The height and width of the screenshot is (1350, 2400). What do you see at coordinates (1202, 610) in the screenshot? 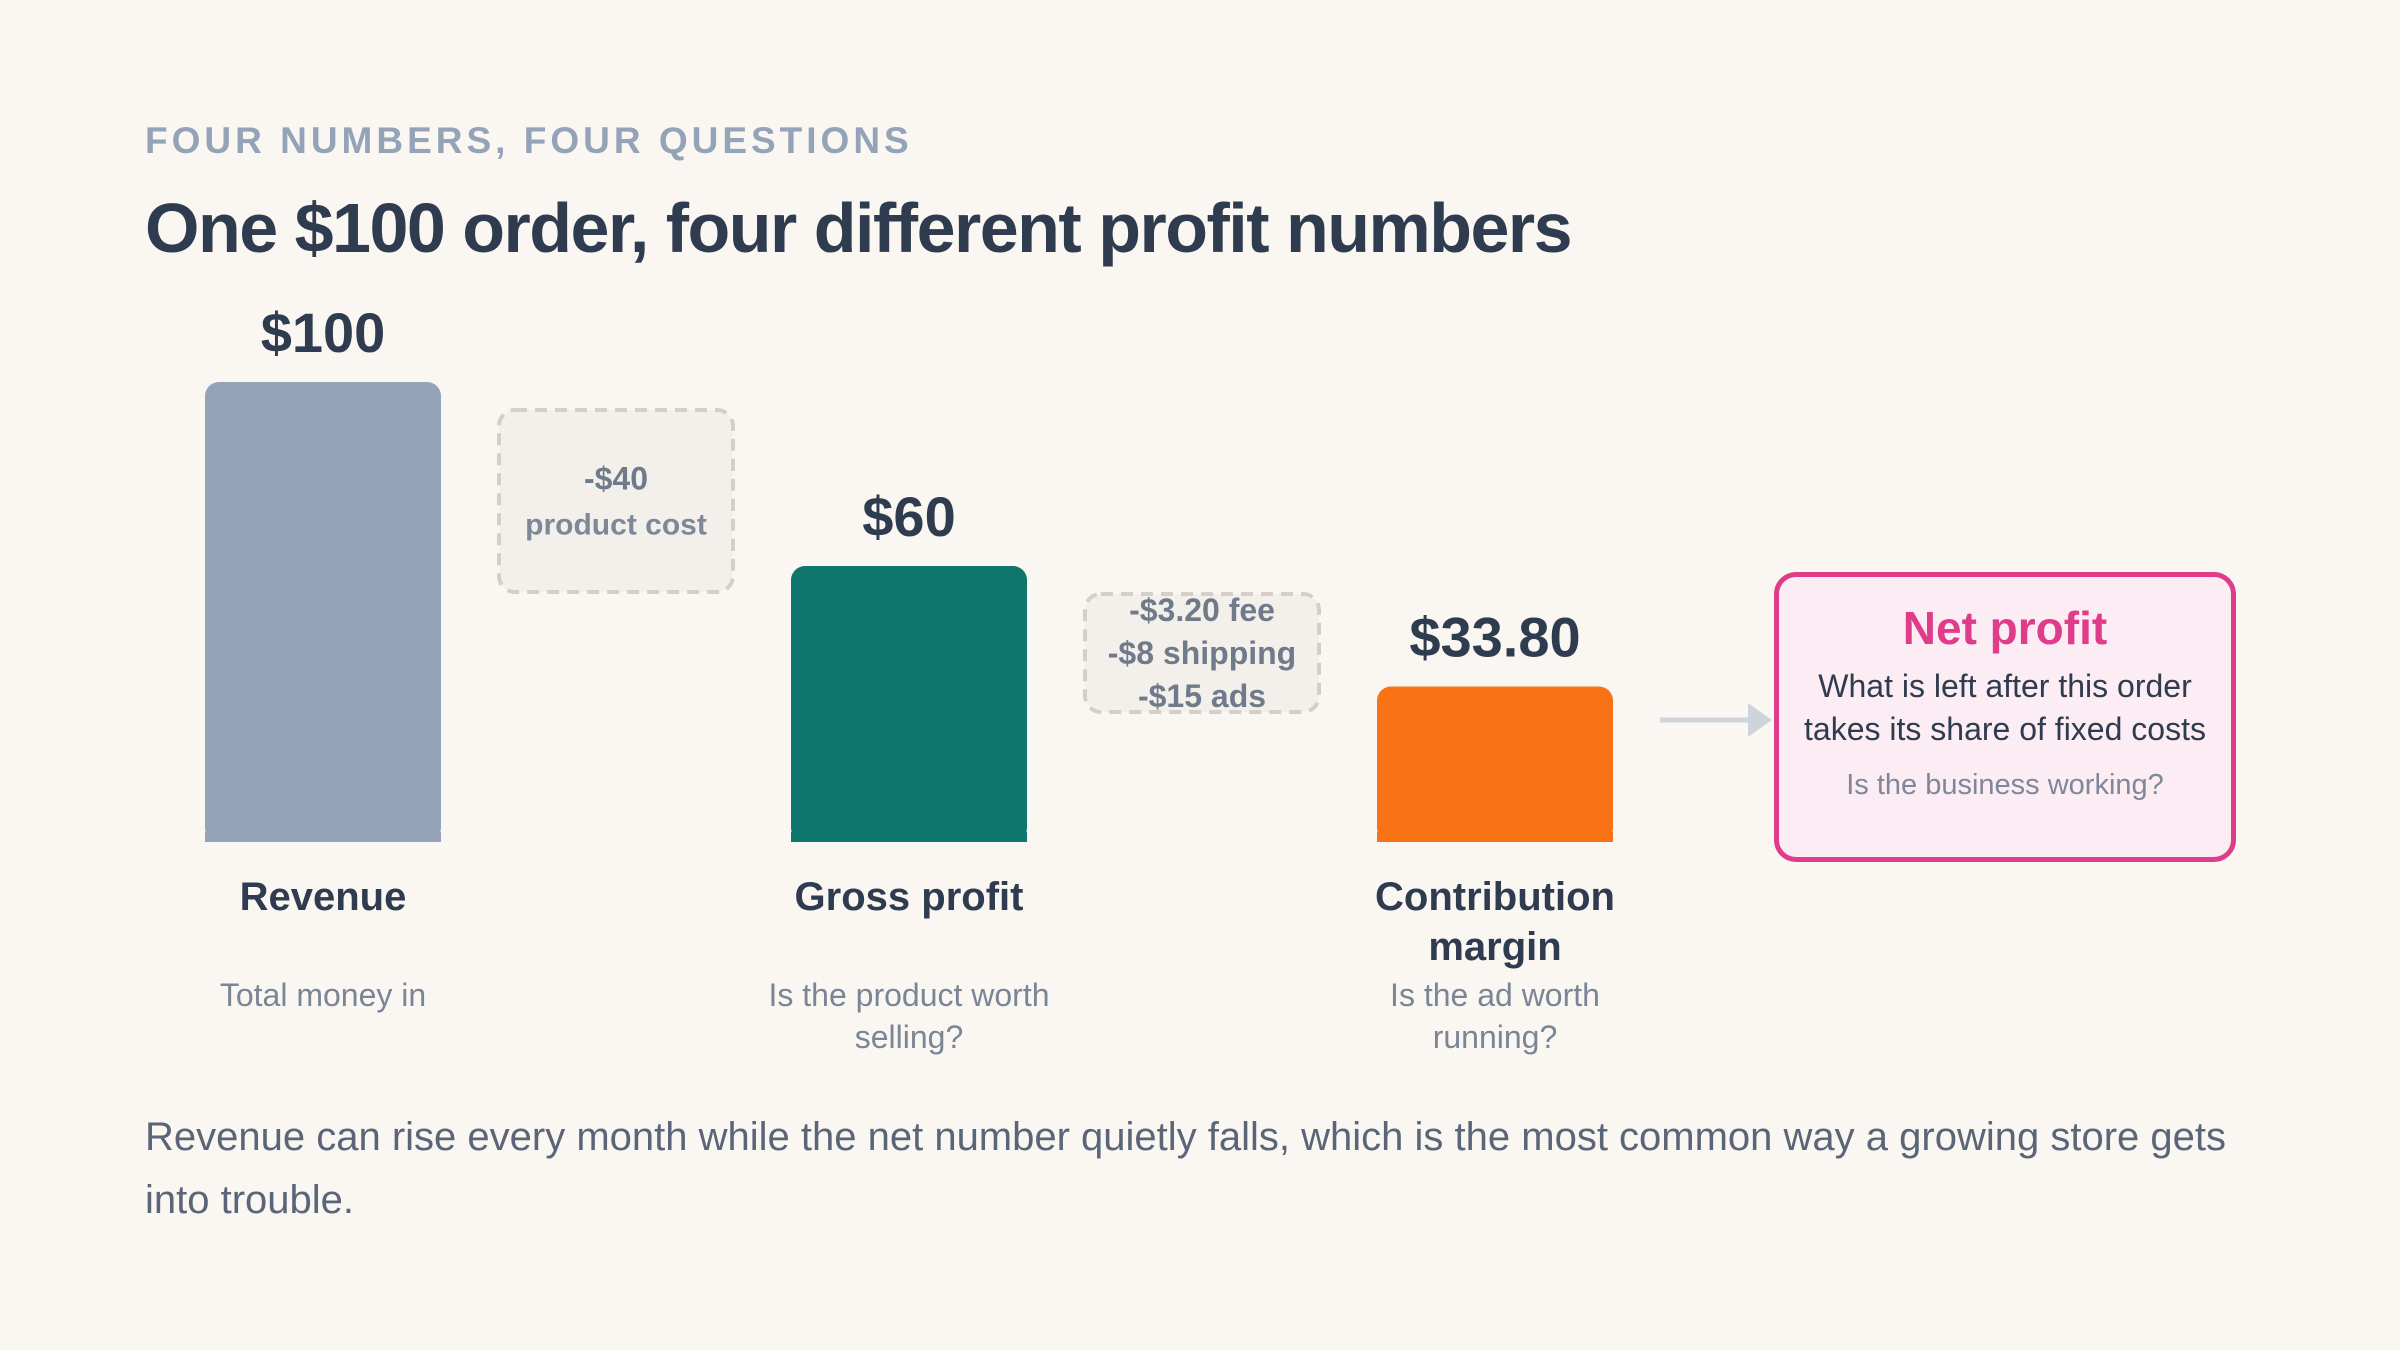
I see `deduction-label: -$3.20 fee` at bounding box center [1202, 610].